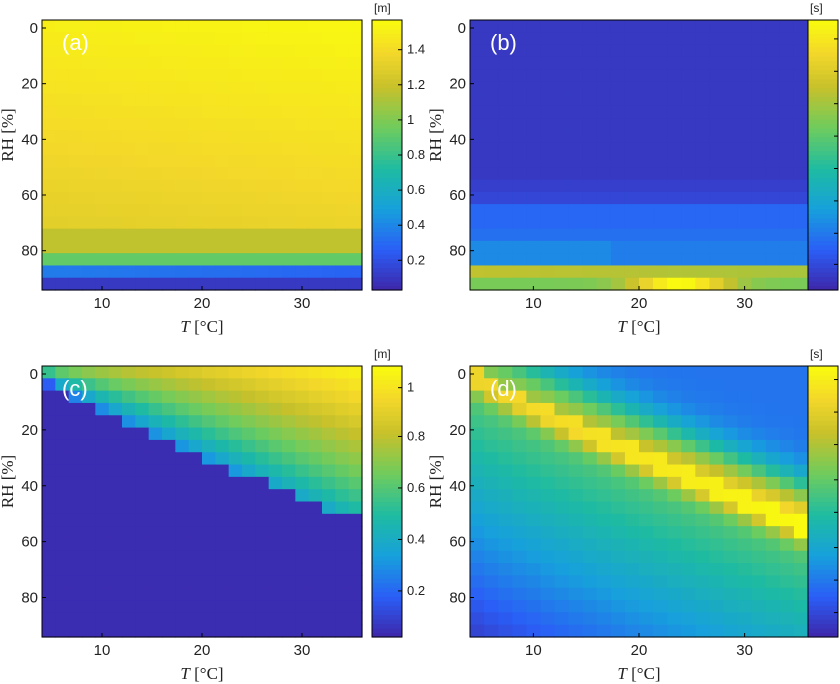 This screenshot has width=840, height=684. Describe the element at coordinates (29, 251) in the screenshot. I see `y-tick-label: 80` at that location.